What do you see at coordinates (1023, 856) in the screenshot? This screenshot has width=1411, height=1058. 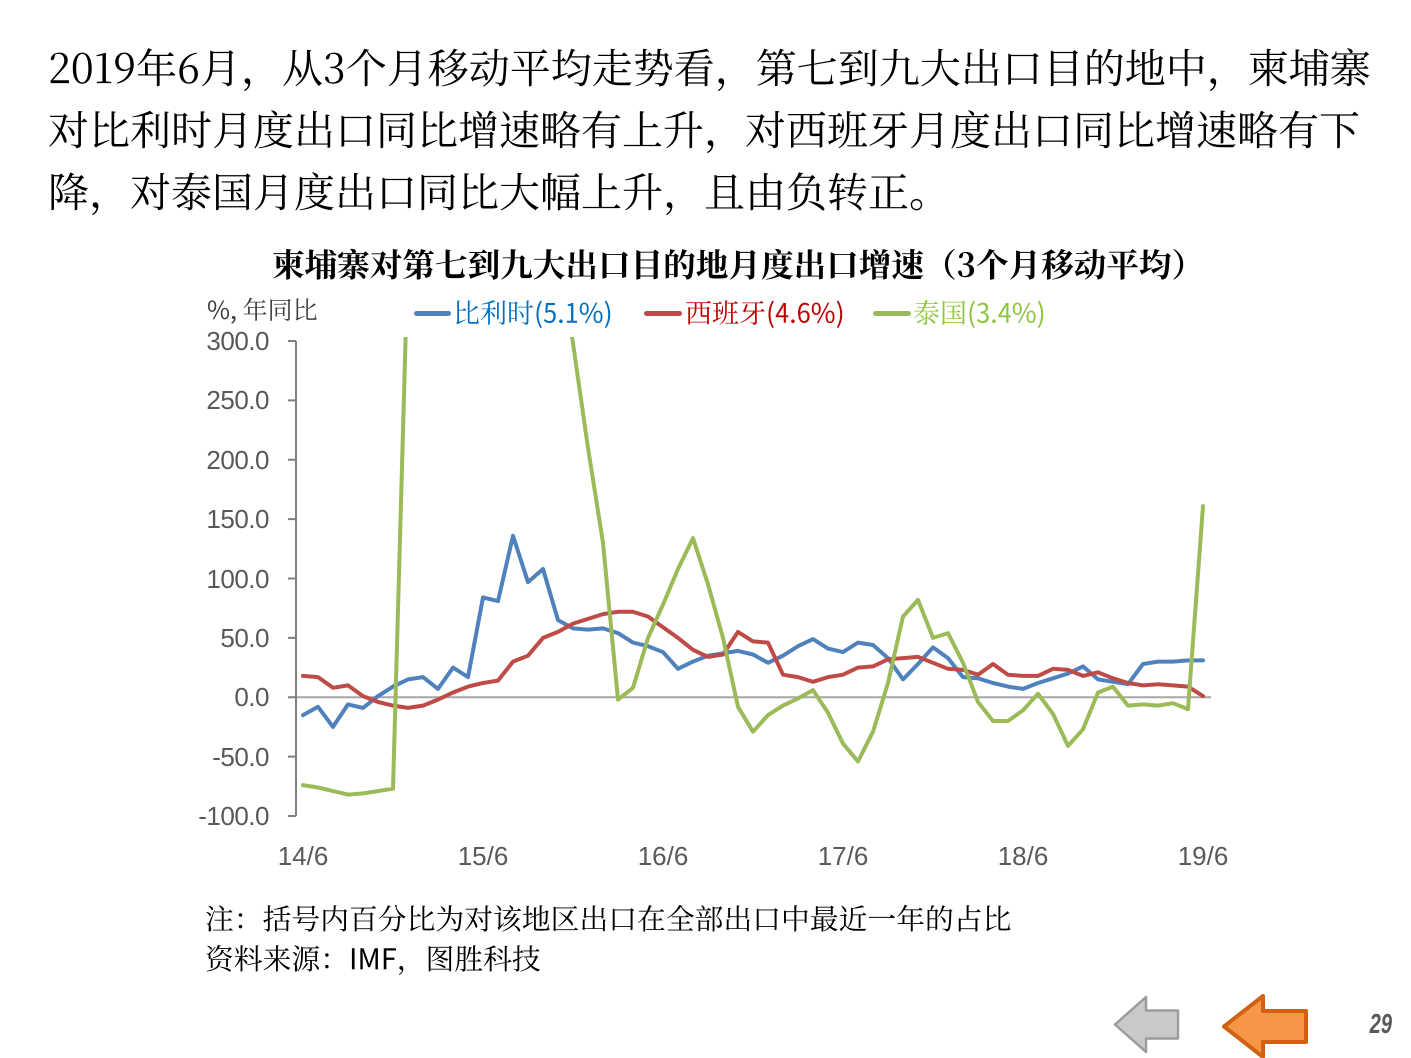 I see `x-tick-label: 18/6` at bounding box center [1023, 856].